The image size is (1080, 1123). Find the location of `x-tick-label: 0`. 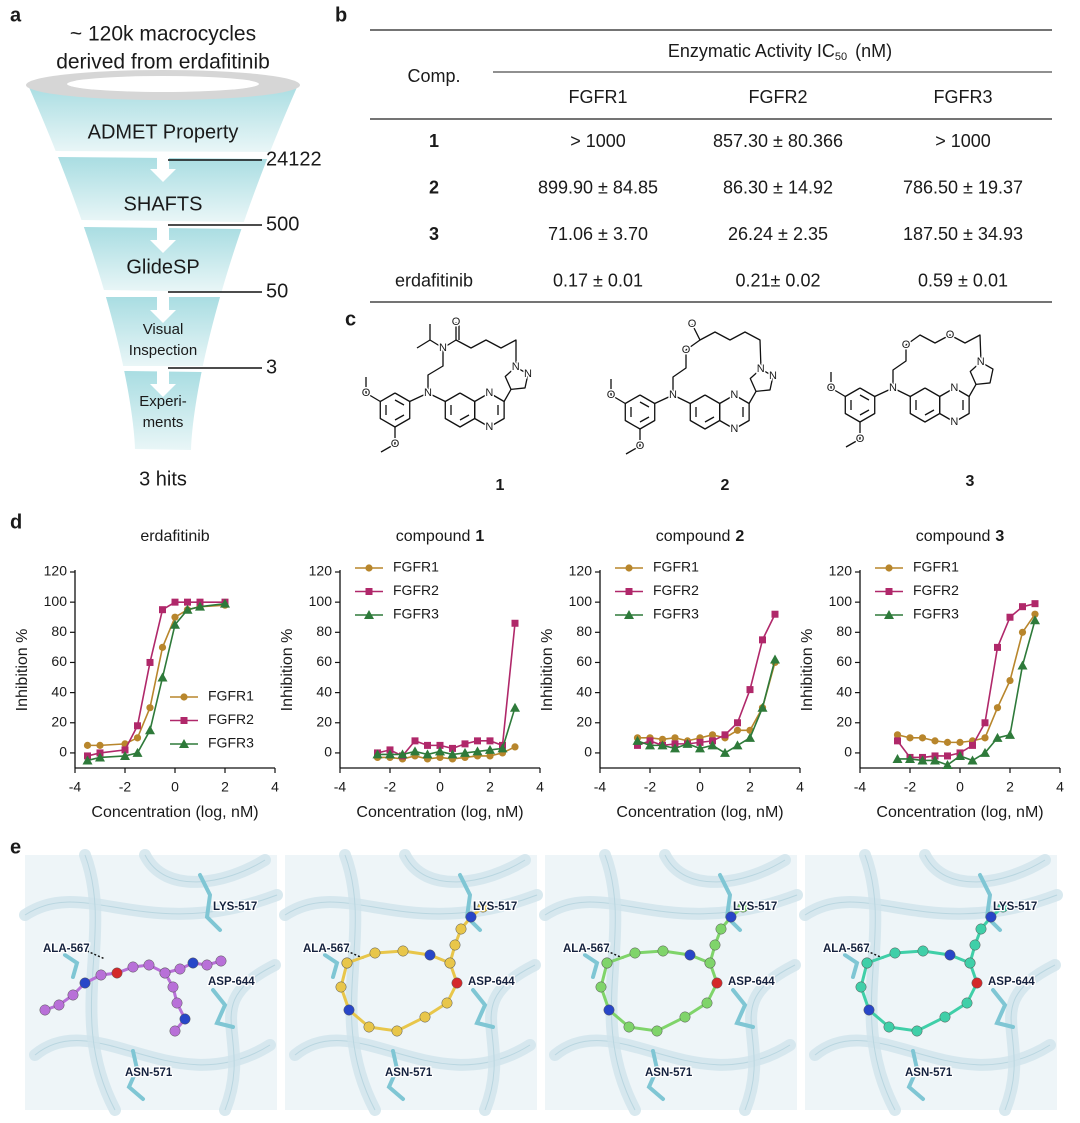

x-tick-label: 0 is located at coordinates (960, 787).